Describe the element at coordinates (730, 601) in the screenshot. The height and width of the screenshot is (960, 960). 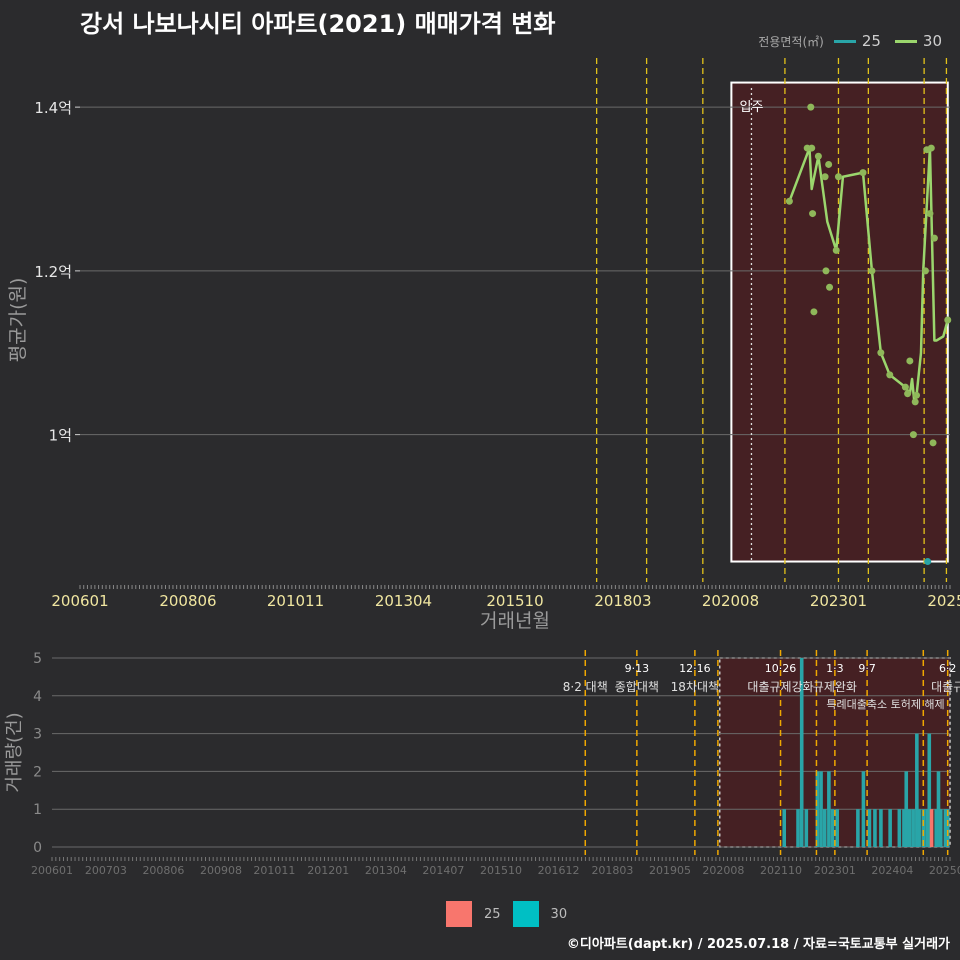
I see `x-tick-label: 202008` at that location.